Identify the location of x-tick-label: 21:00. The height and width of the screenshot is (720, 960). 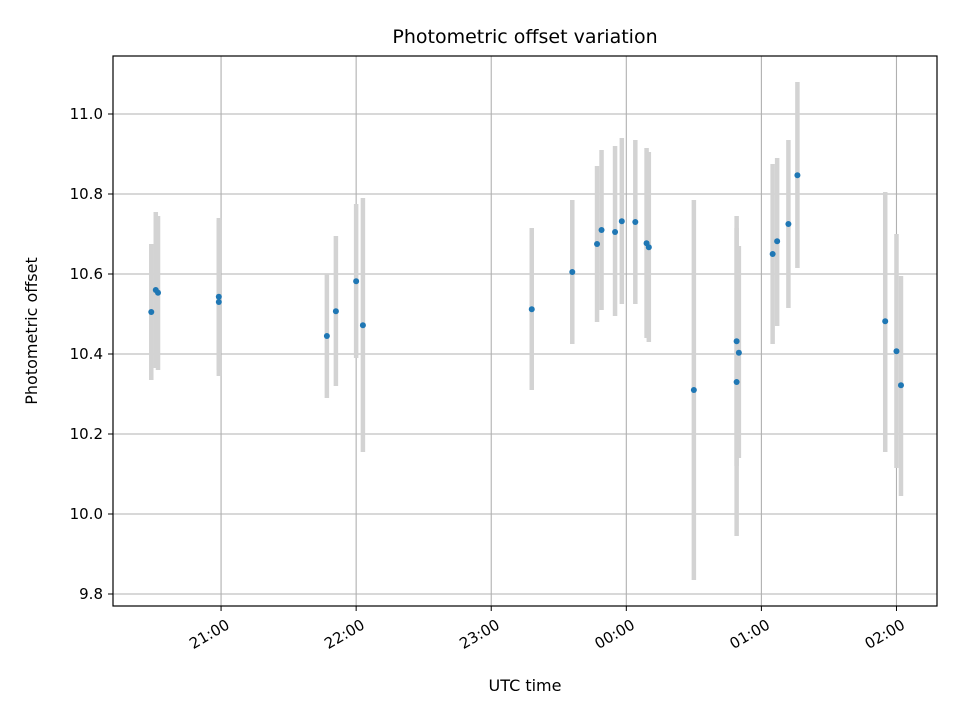
(209, 634).